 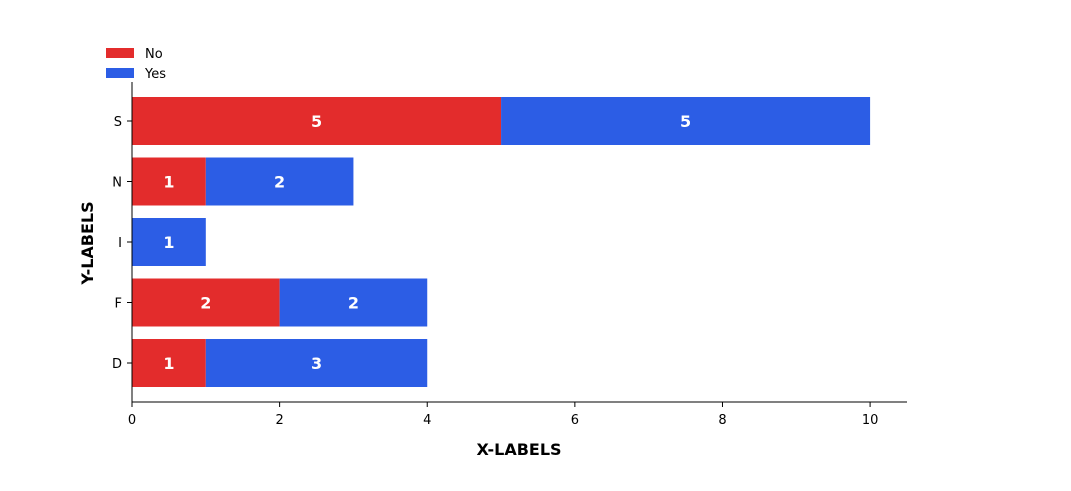 I want to click on x-tick-label: 8, so click(x=722, y=420).